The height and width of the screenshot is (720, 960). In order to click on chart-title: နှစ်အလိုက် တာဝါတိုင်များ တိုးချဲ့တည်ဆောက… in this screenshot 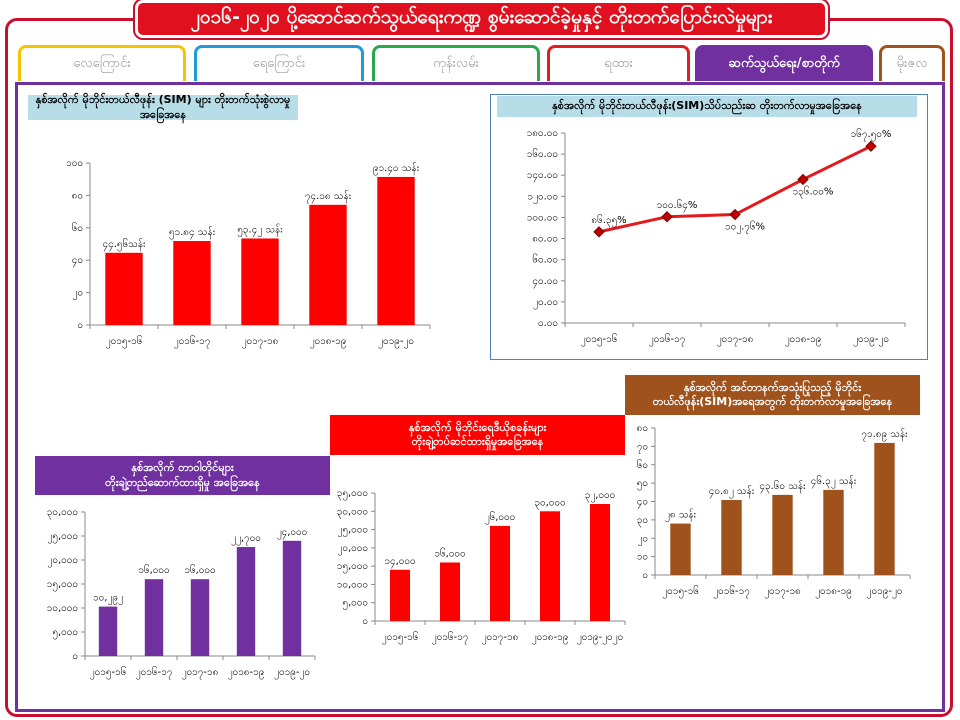, I will do `click(182, 475)`.